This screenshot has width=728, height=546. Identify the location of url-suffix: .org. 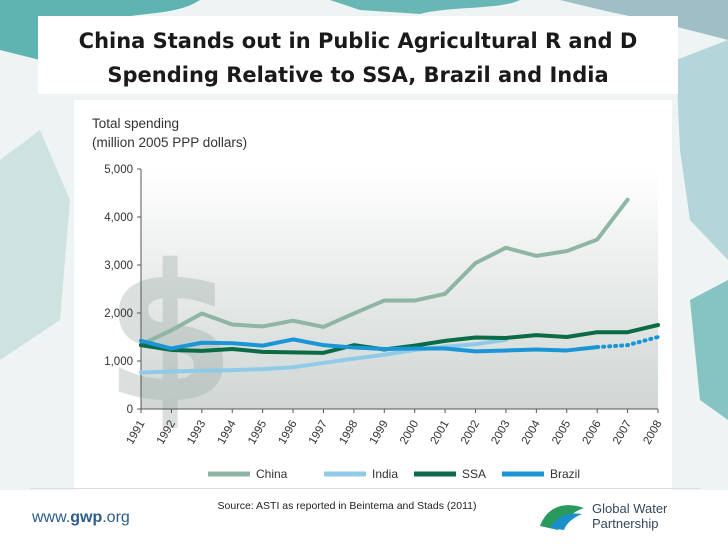
(116, 517).